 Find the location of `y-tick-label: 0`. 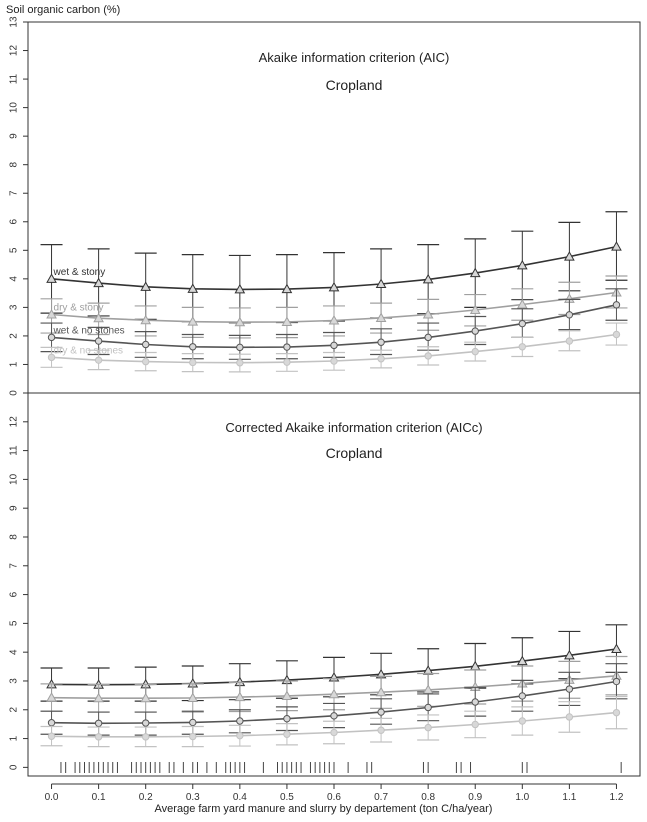

y-tick-label: 0 is located at coordinates (14, 767).